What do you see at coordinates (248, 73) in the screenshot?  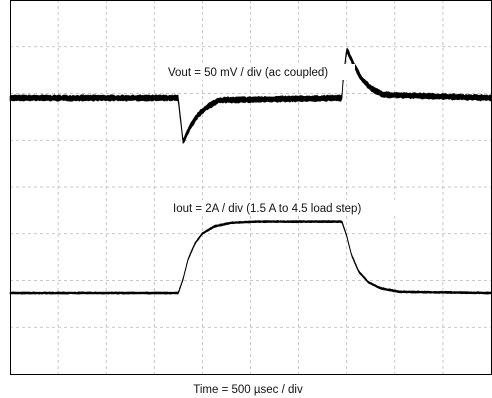 I see `vout-annotation: Vout = 50 mV / div (ac coupled)` at bounding box center [248, 73].